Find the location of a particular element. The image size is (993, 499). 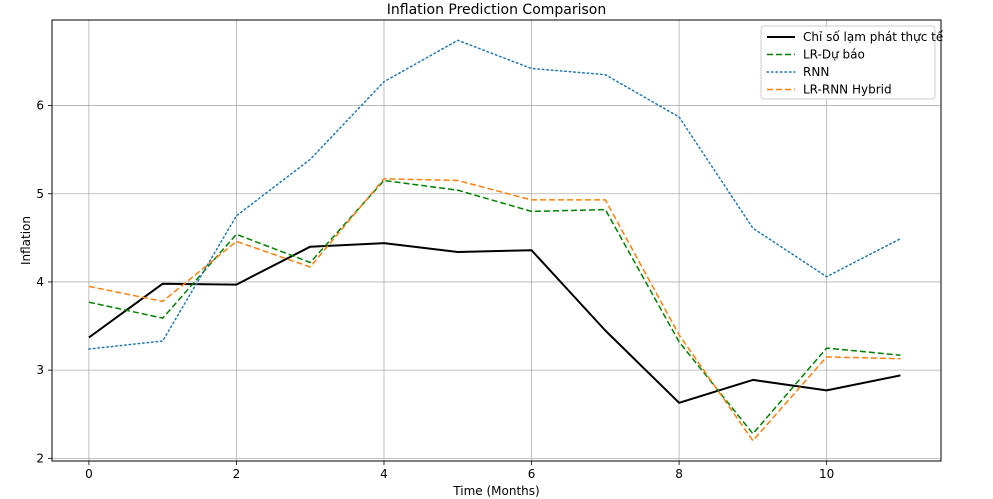

y-tick-label: 2 is located at coordinates (40, 458).